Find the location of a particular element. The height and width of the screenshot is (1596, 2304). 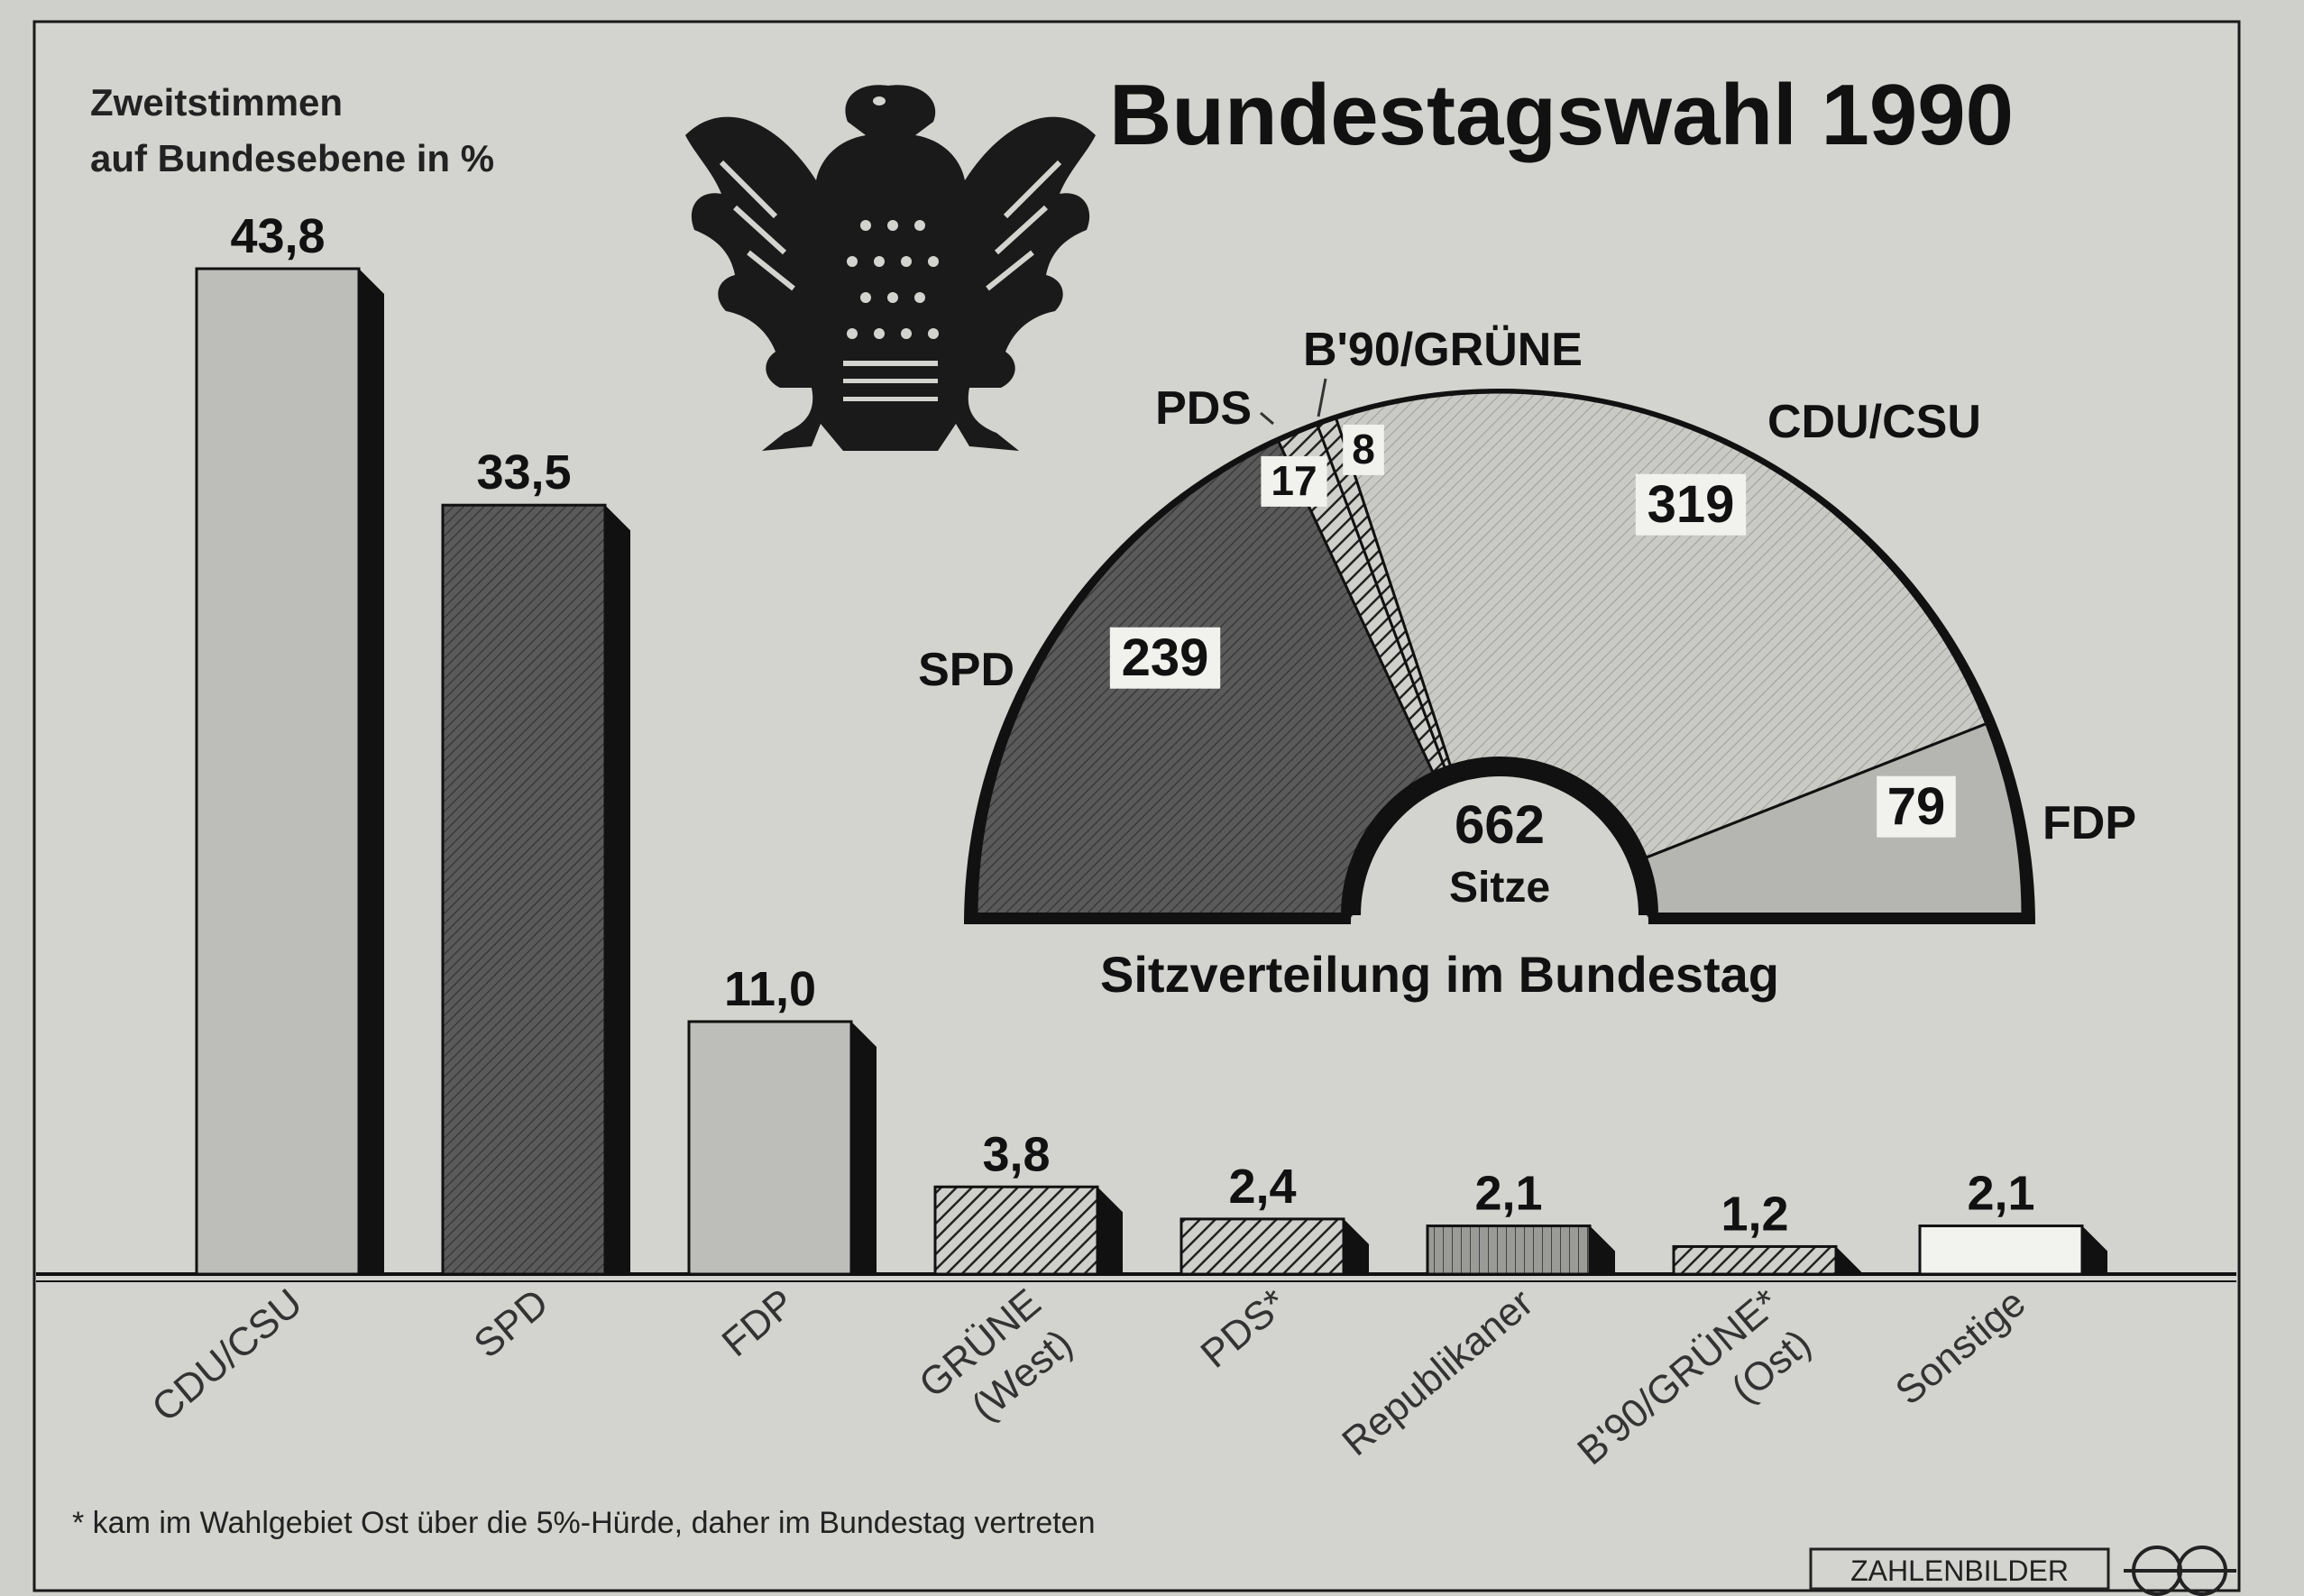

seat-value-label: 319 is located at coordinates (1692, 504).